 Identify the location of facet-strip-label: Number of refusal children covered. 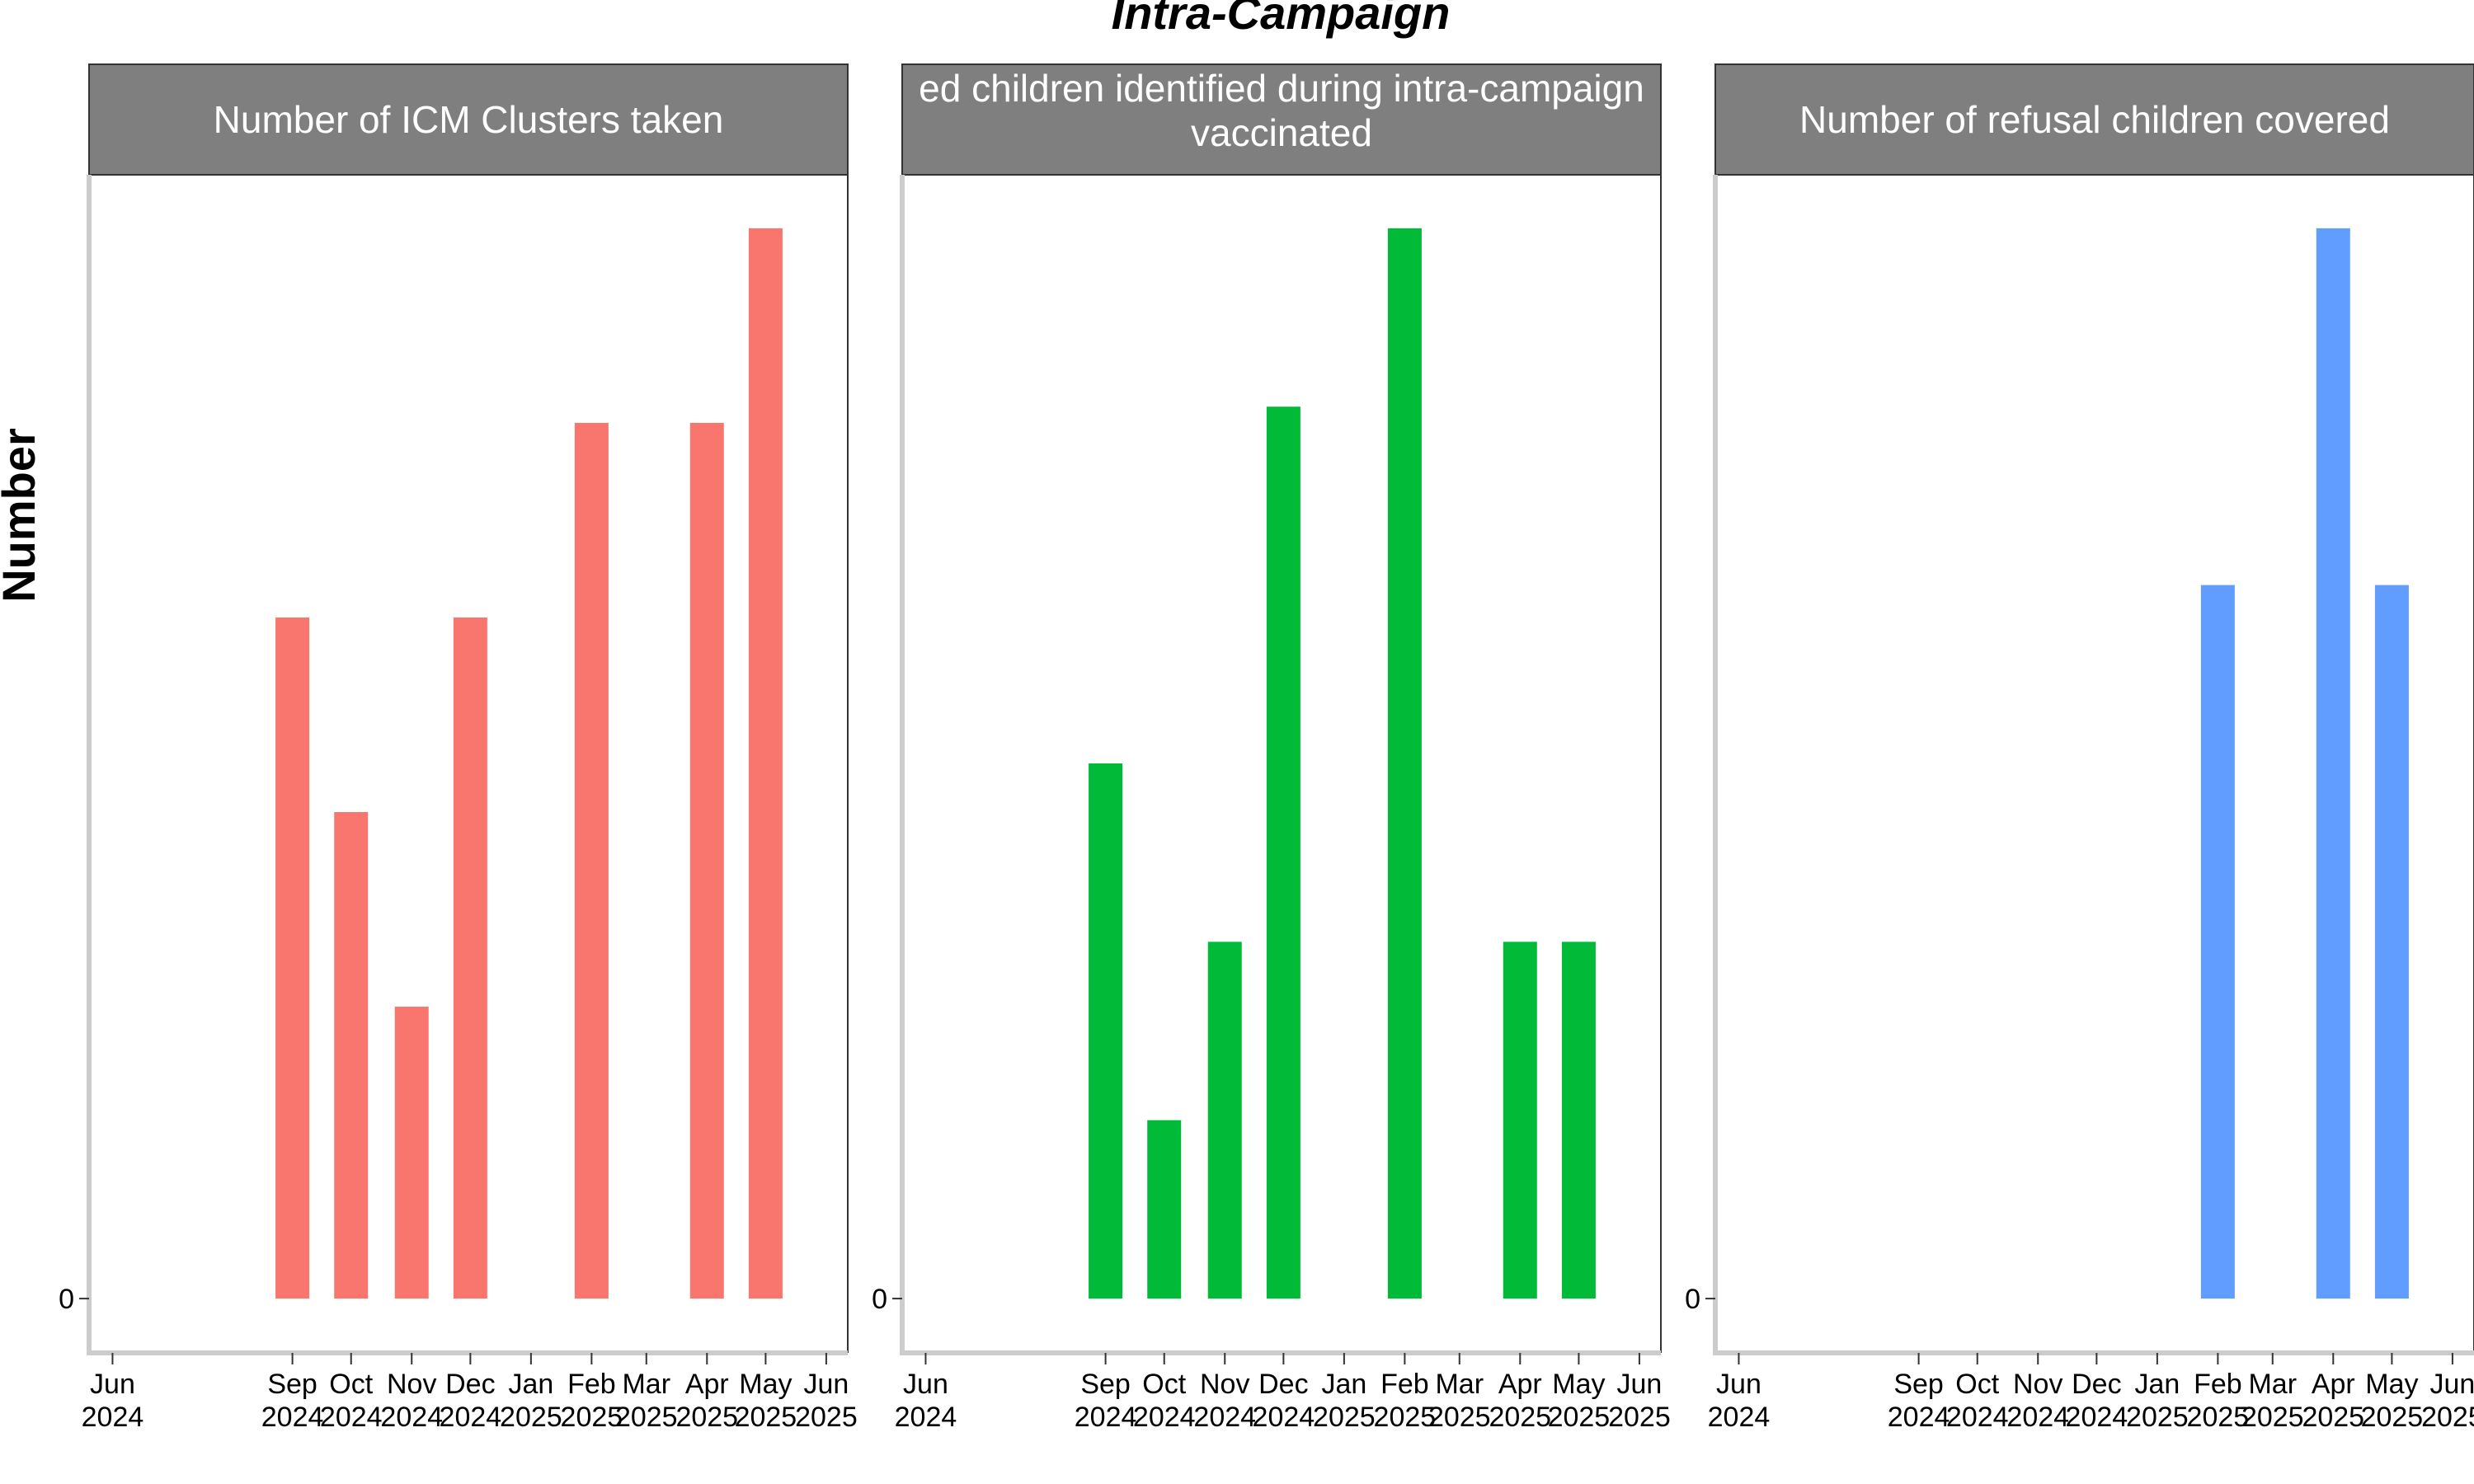
(2094, 120).